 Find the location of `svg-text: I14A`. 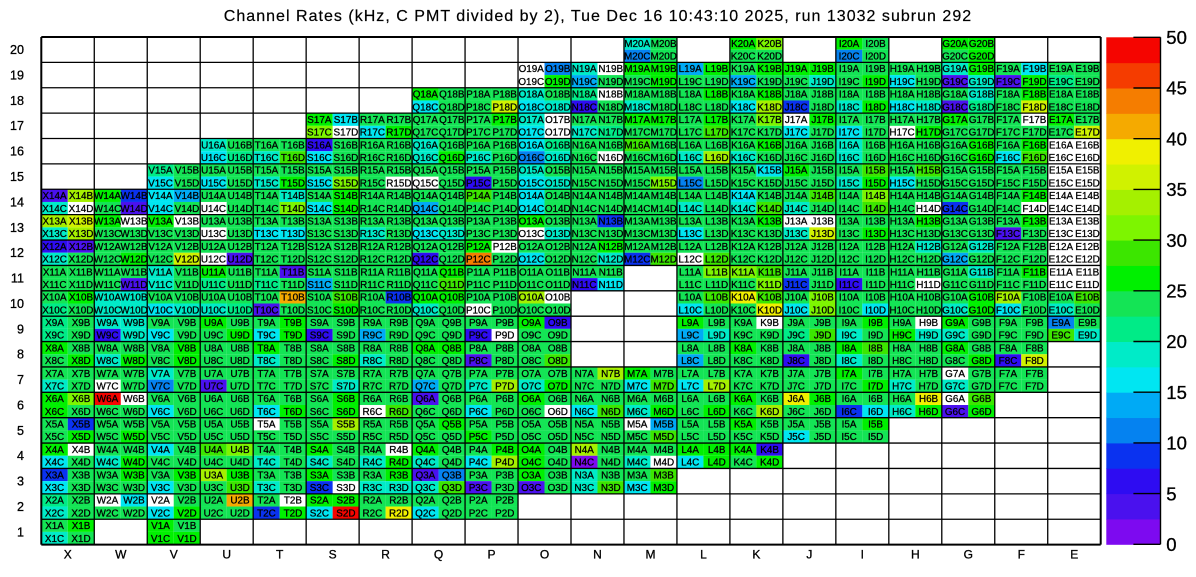

svg-text: I14A is located at coordinates (849, 196).